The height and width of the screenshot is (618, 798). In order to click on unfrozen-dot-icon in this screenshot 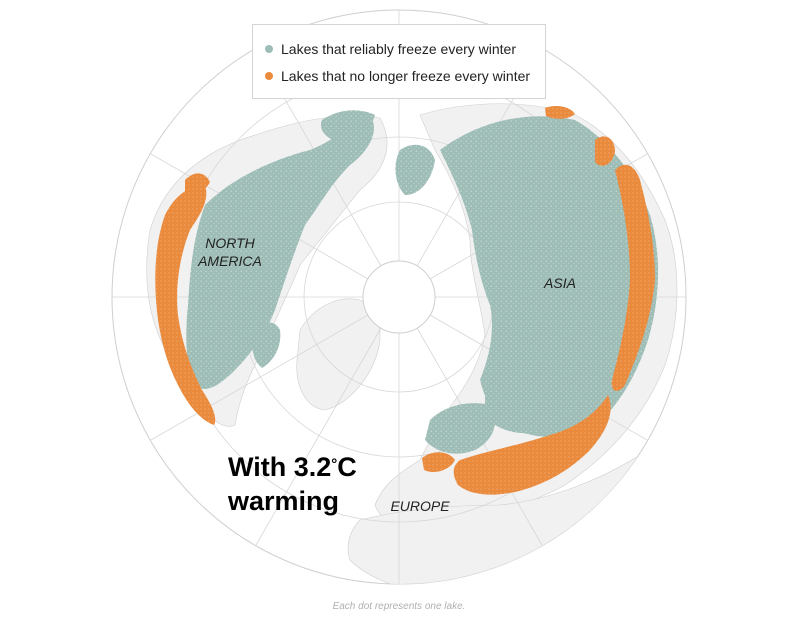, I will do `click(269, 76)`.